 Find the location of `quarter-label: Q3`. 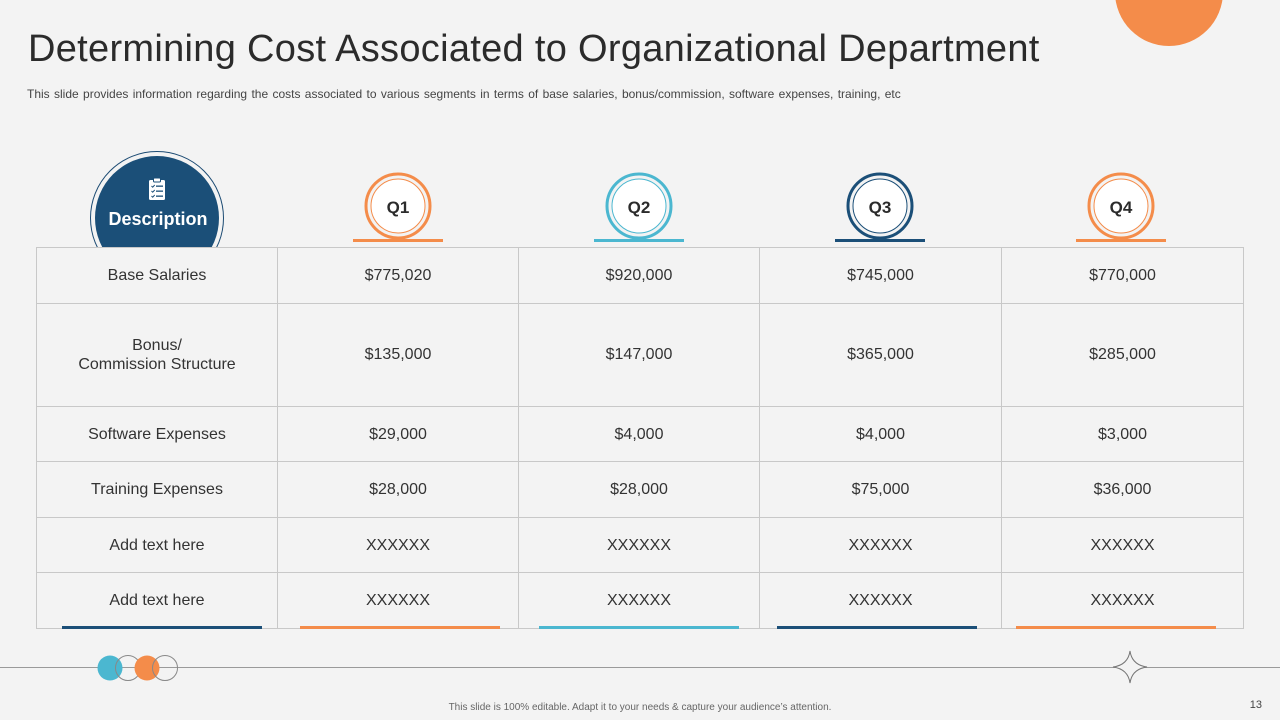

quarter-label: Q3 is located at coordinates (880, 207).